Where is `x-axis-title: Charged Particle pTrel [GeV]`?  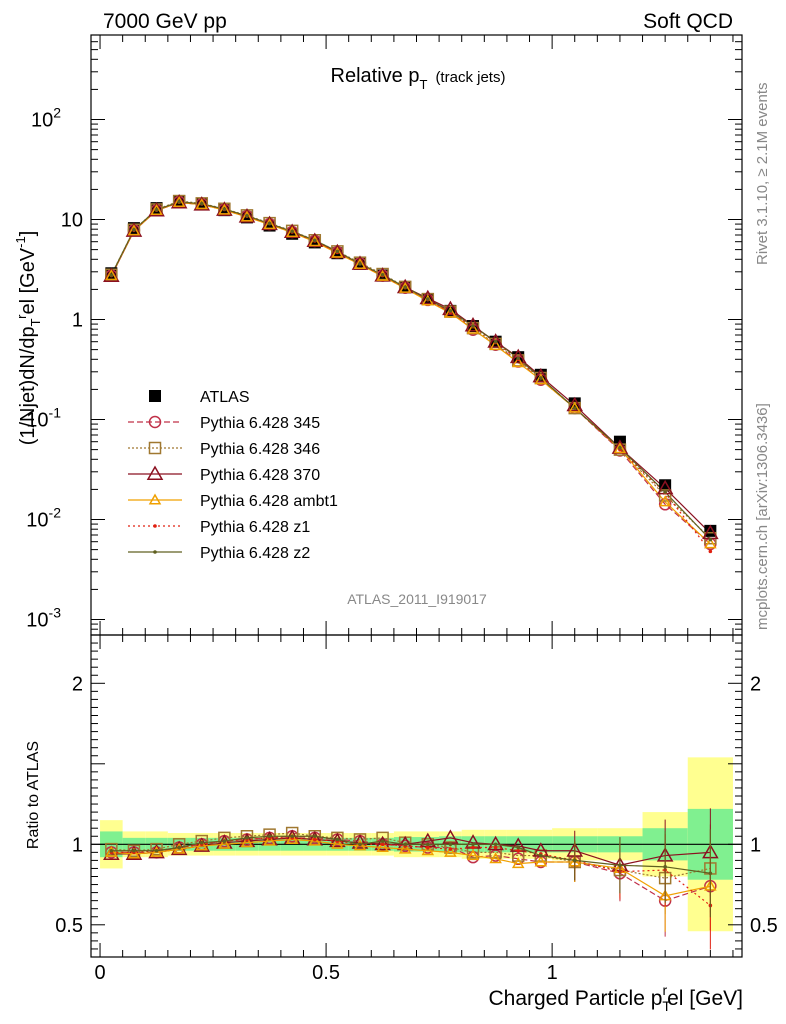 x-axis-title: Charged Particle pTrel [GeV] is located at coordinates (615, 998).